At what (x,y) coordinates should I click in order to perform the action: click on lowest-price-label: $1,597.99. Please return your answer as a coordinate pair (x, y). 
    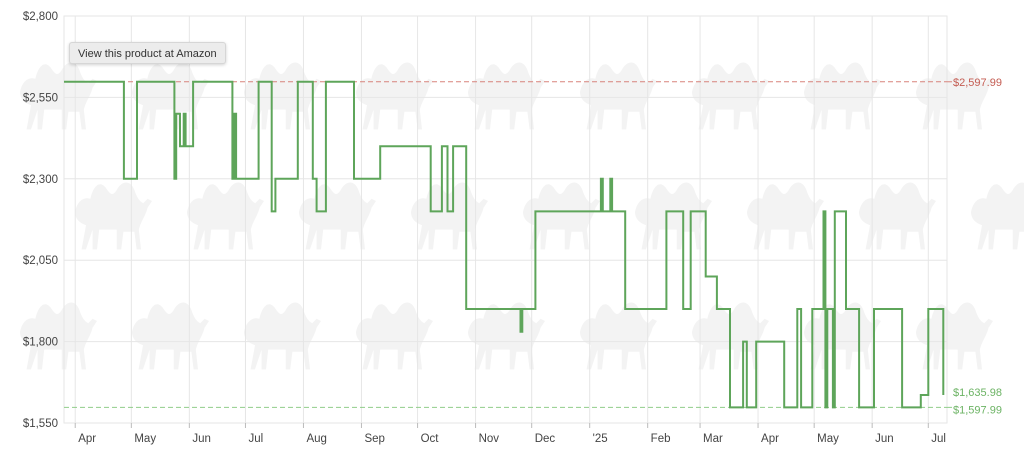
    Looking at the image, I should click on (977, 410).